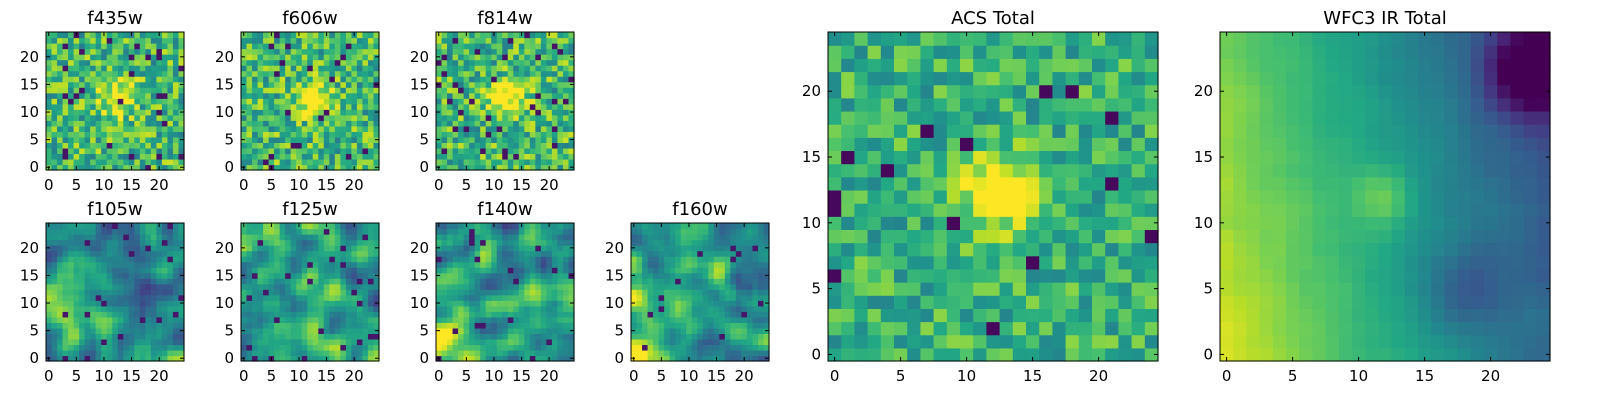 The width and height of the screenshot is (1600, 400). What do you see at coordinates (272, 376) in the screenshot?
I see `x-tick-label: 5` at bounding box center [272, 376].